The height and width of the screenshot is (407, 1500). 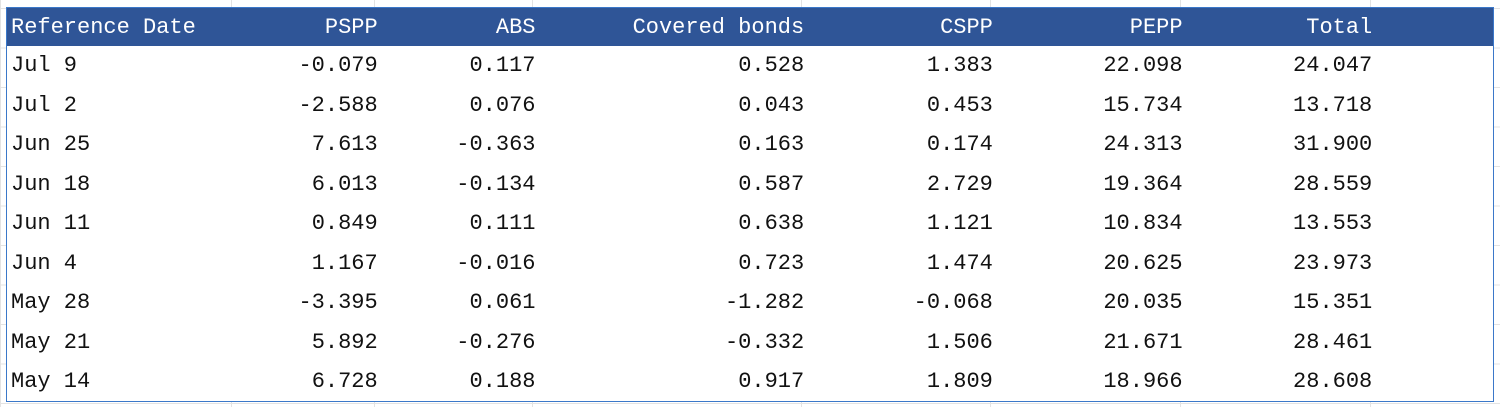 I want to click on cell-abs: 0.117, so click(x=502, y=66).